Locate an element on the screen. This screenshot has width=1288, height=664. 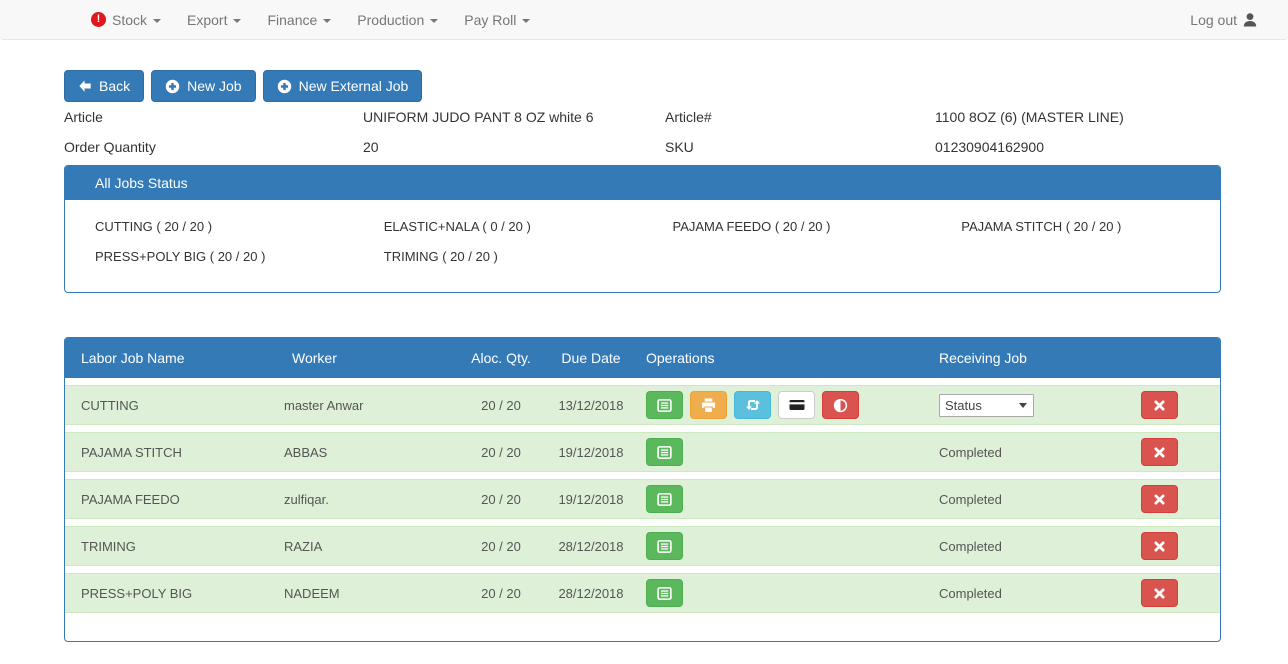
column-header-name: Labor Job Name is located at coordinates (133, 358).